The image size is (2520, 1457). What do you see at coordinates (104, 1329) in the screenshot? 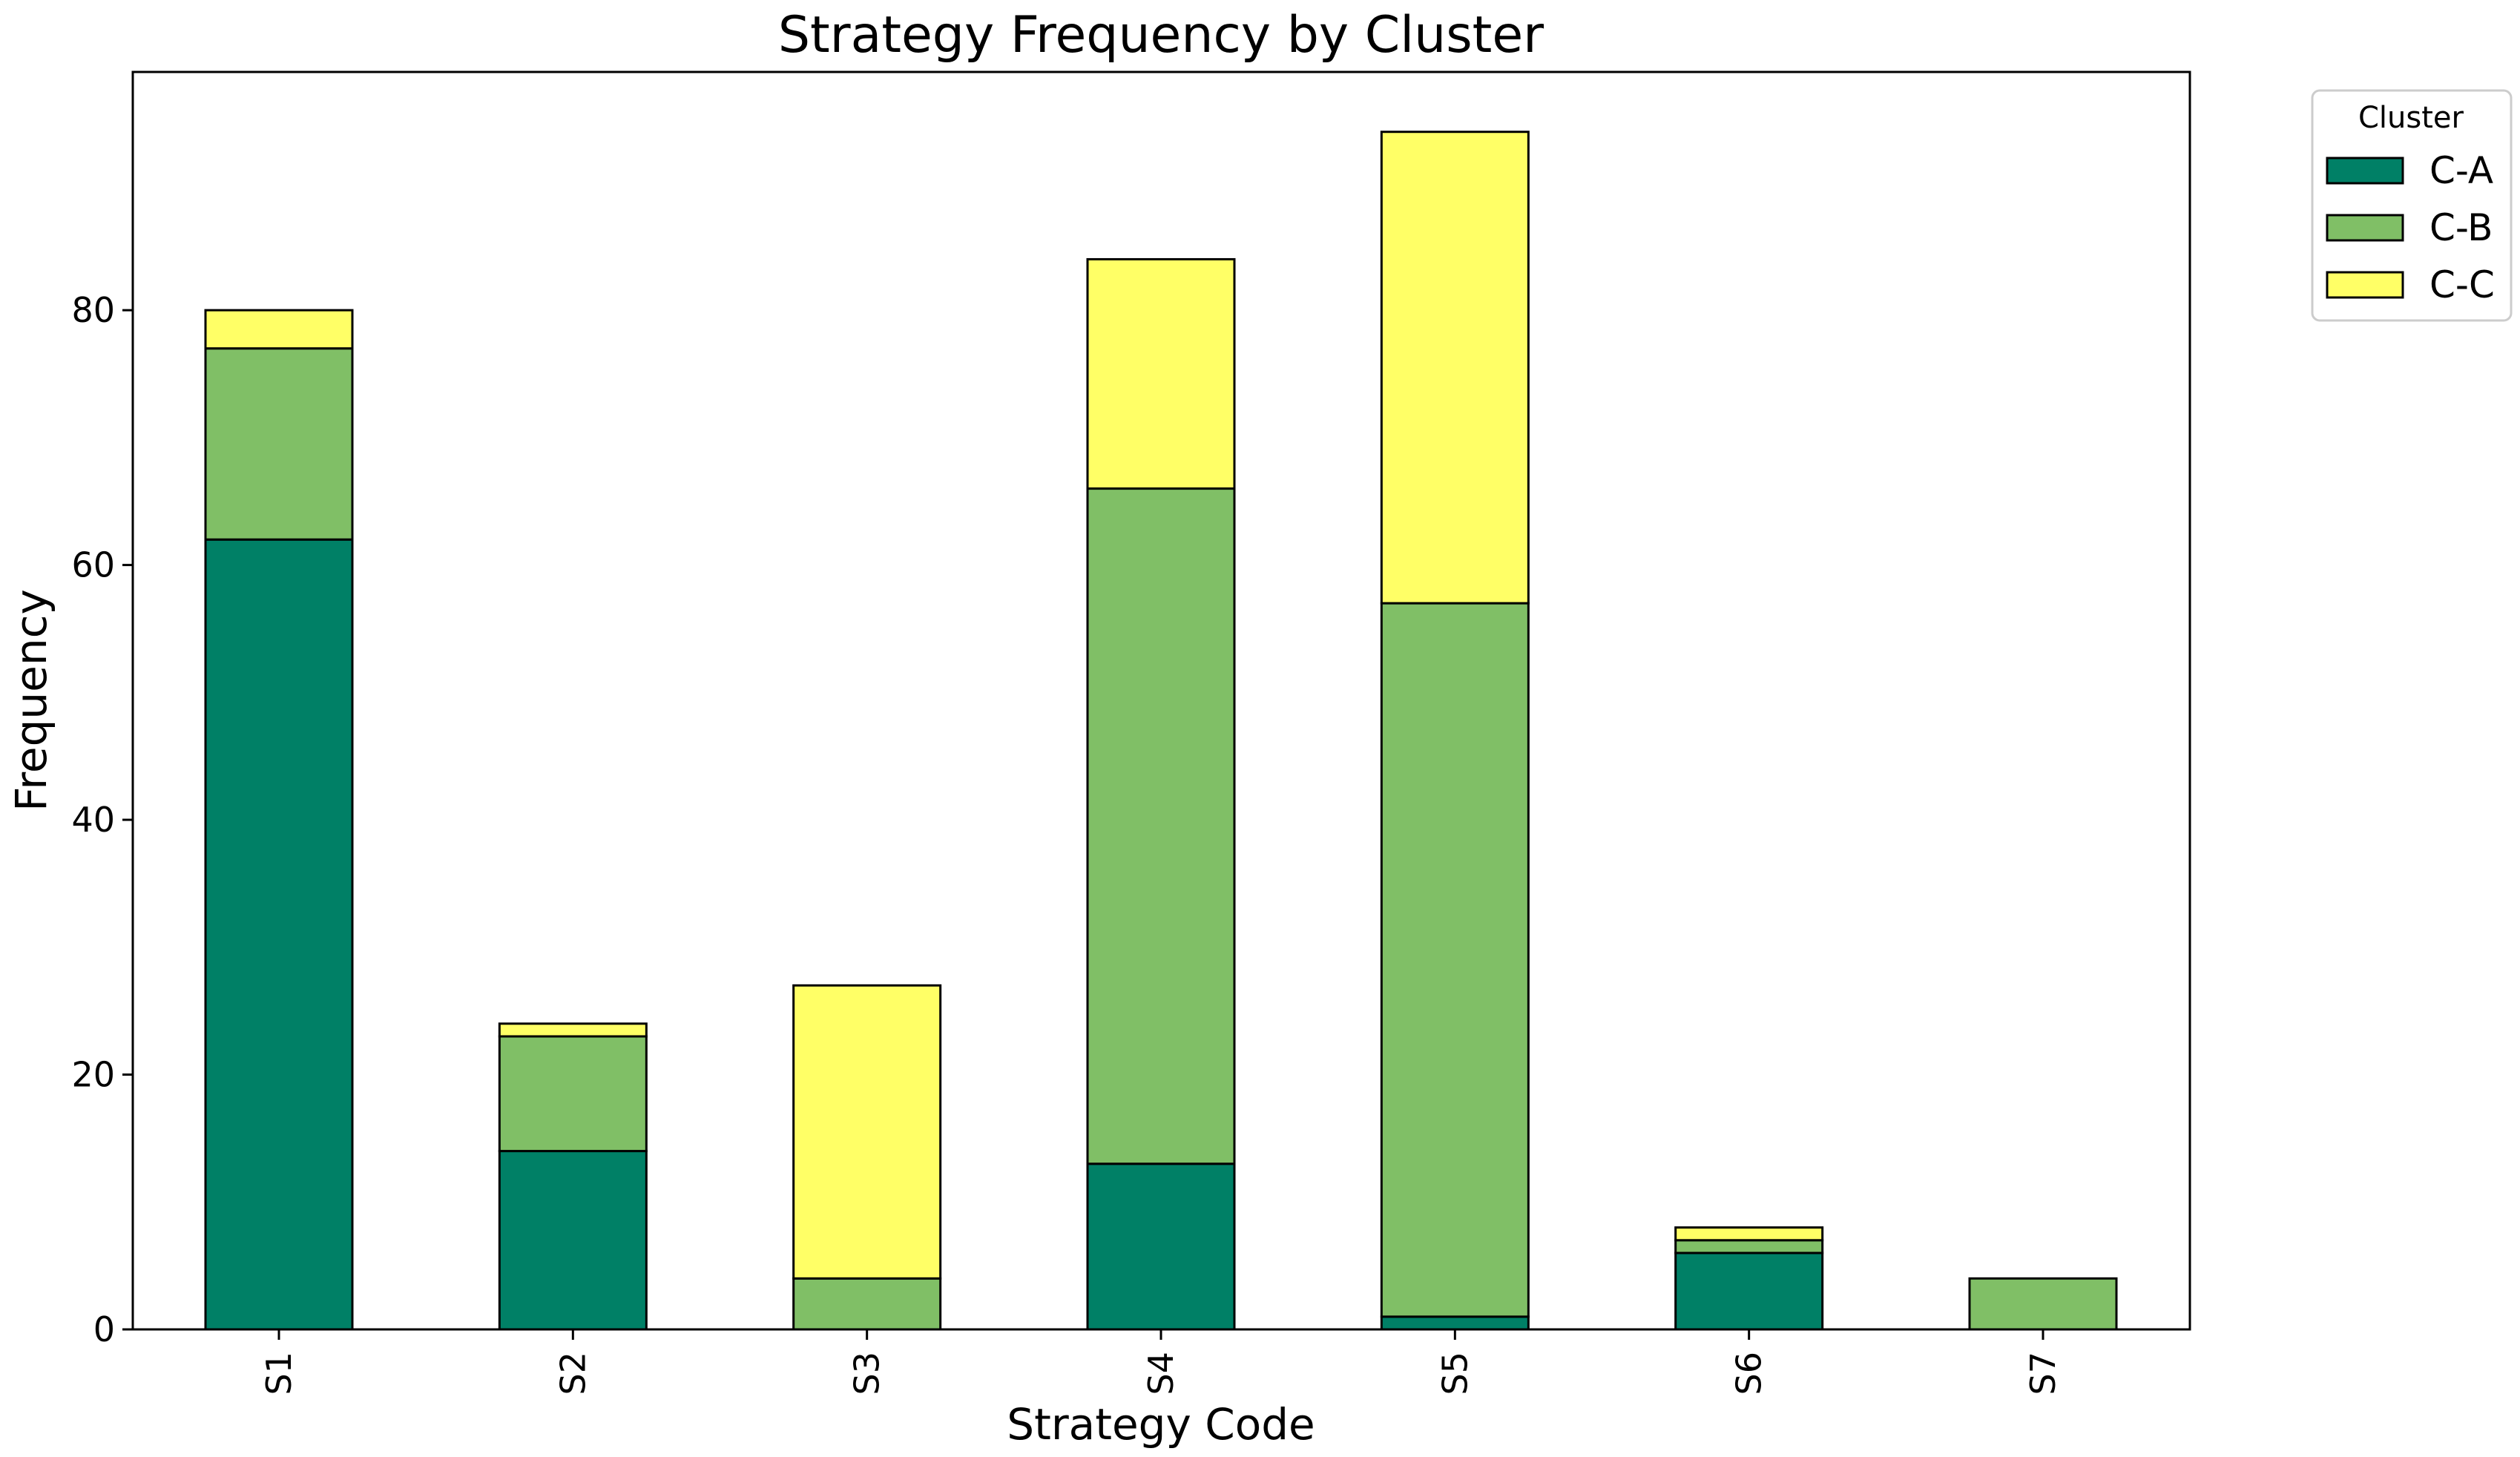
I see `y-tick-label: 0` at bounding box center [104, 1329].